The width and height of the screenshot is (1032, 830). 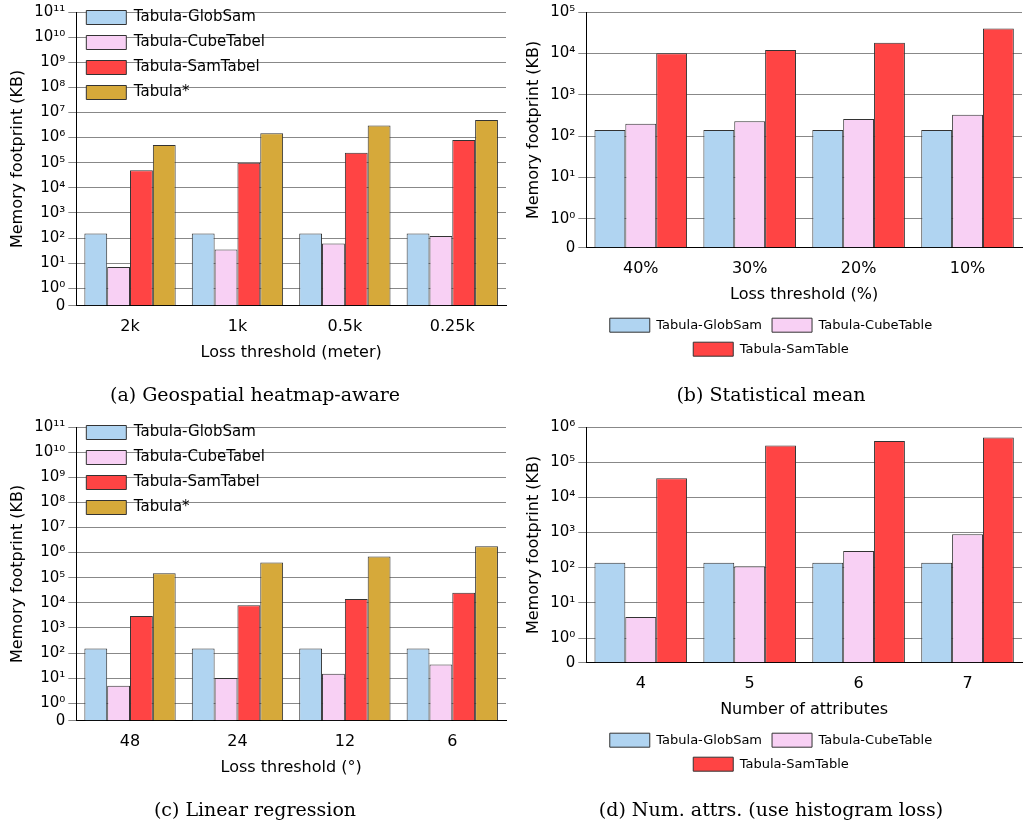 I want to click on x-tick-label: 10%, so click(x=967, y=267).